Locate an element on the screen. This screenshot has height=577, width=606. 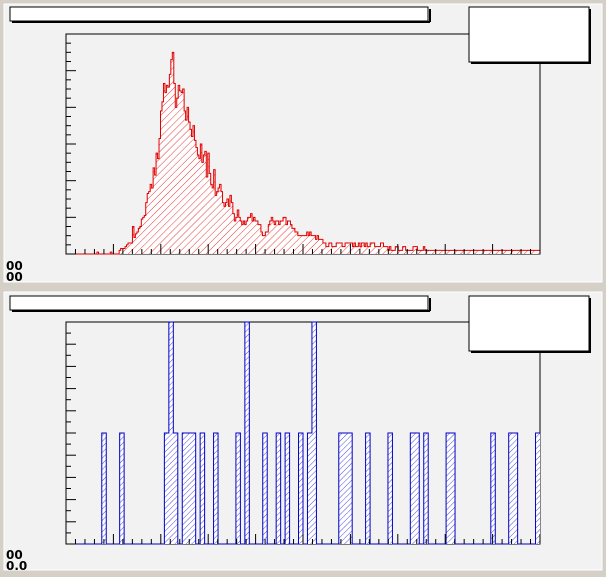
bottom-x-ticks is located at coordinates (303, 539).